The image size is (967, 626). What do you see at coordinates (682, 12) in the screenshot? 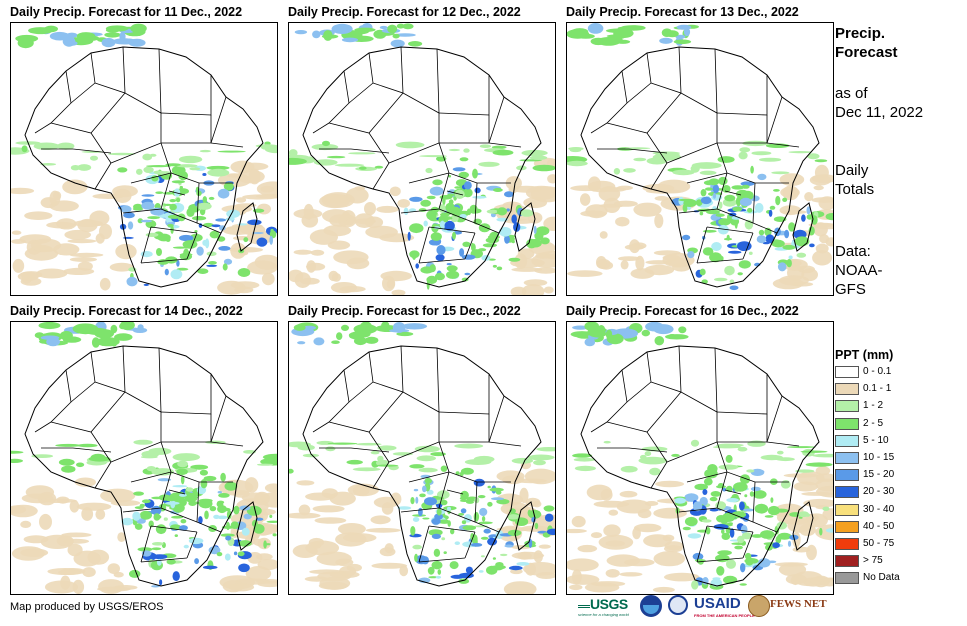
I see `panel-title: Daily Precip. Forecast for 13 Dec., 2022` at bounding box center [682, 12].